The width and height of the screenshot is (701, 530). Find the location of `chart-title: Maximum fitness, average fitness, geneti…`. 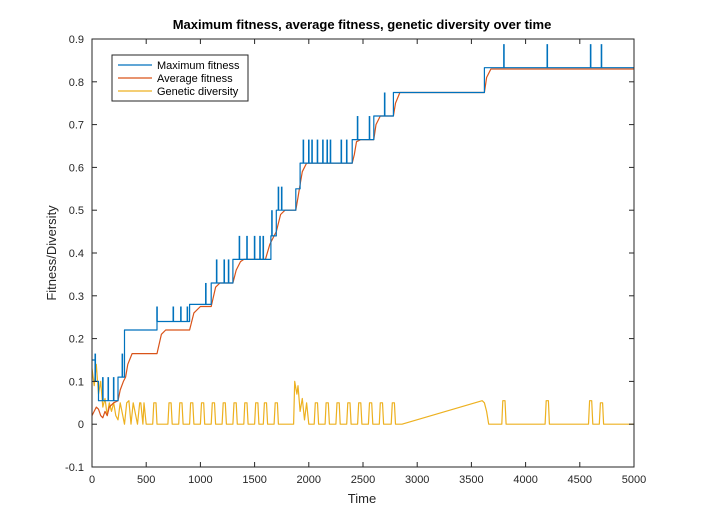

chart-title: Maximum fitness, average fitness, geneti… is located at coordinates (362, 24).